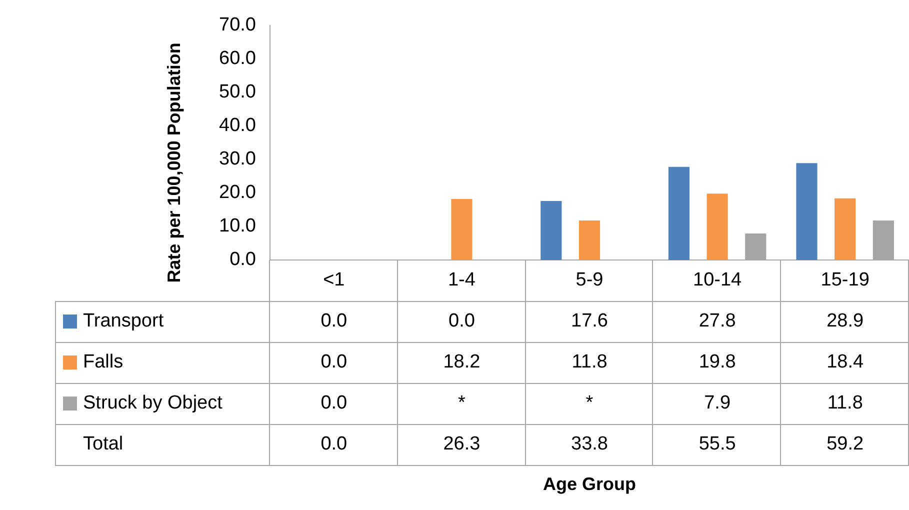 This screenshot has height=510, width=909. Describe the element at coordinates (237, 92) in the screenshot. I see `y-tick-label: 50.0` at that location.